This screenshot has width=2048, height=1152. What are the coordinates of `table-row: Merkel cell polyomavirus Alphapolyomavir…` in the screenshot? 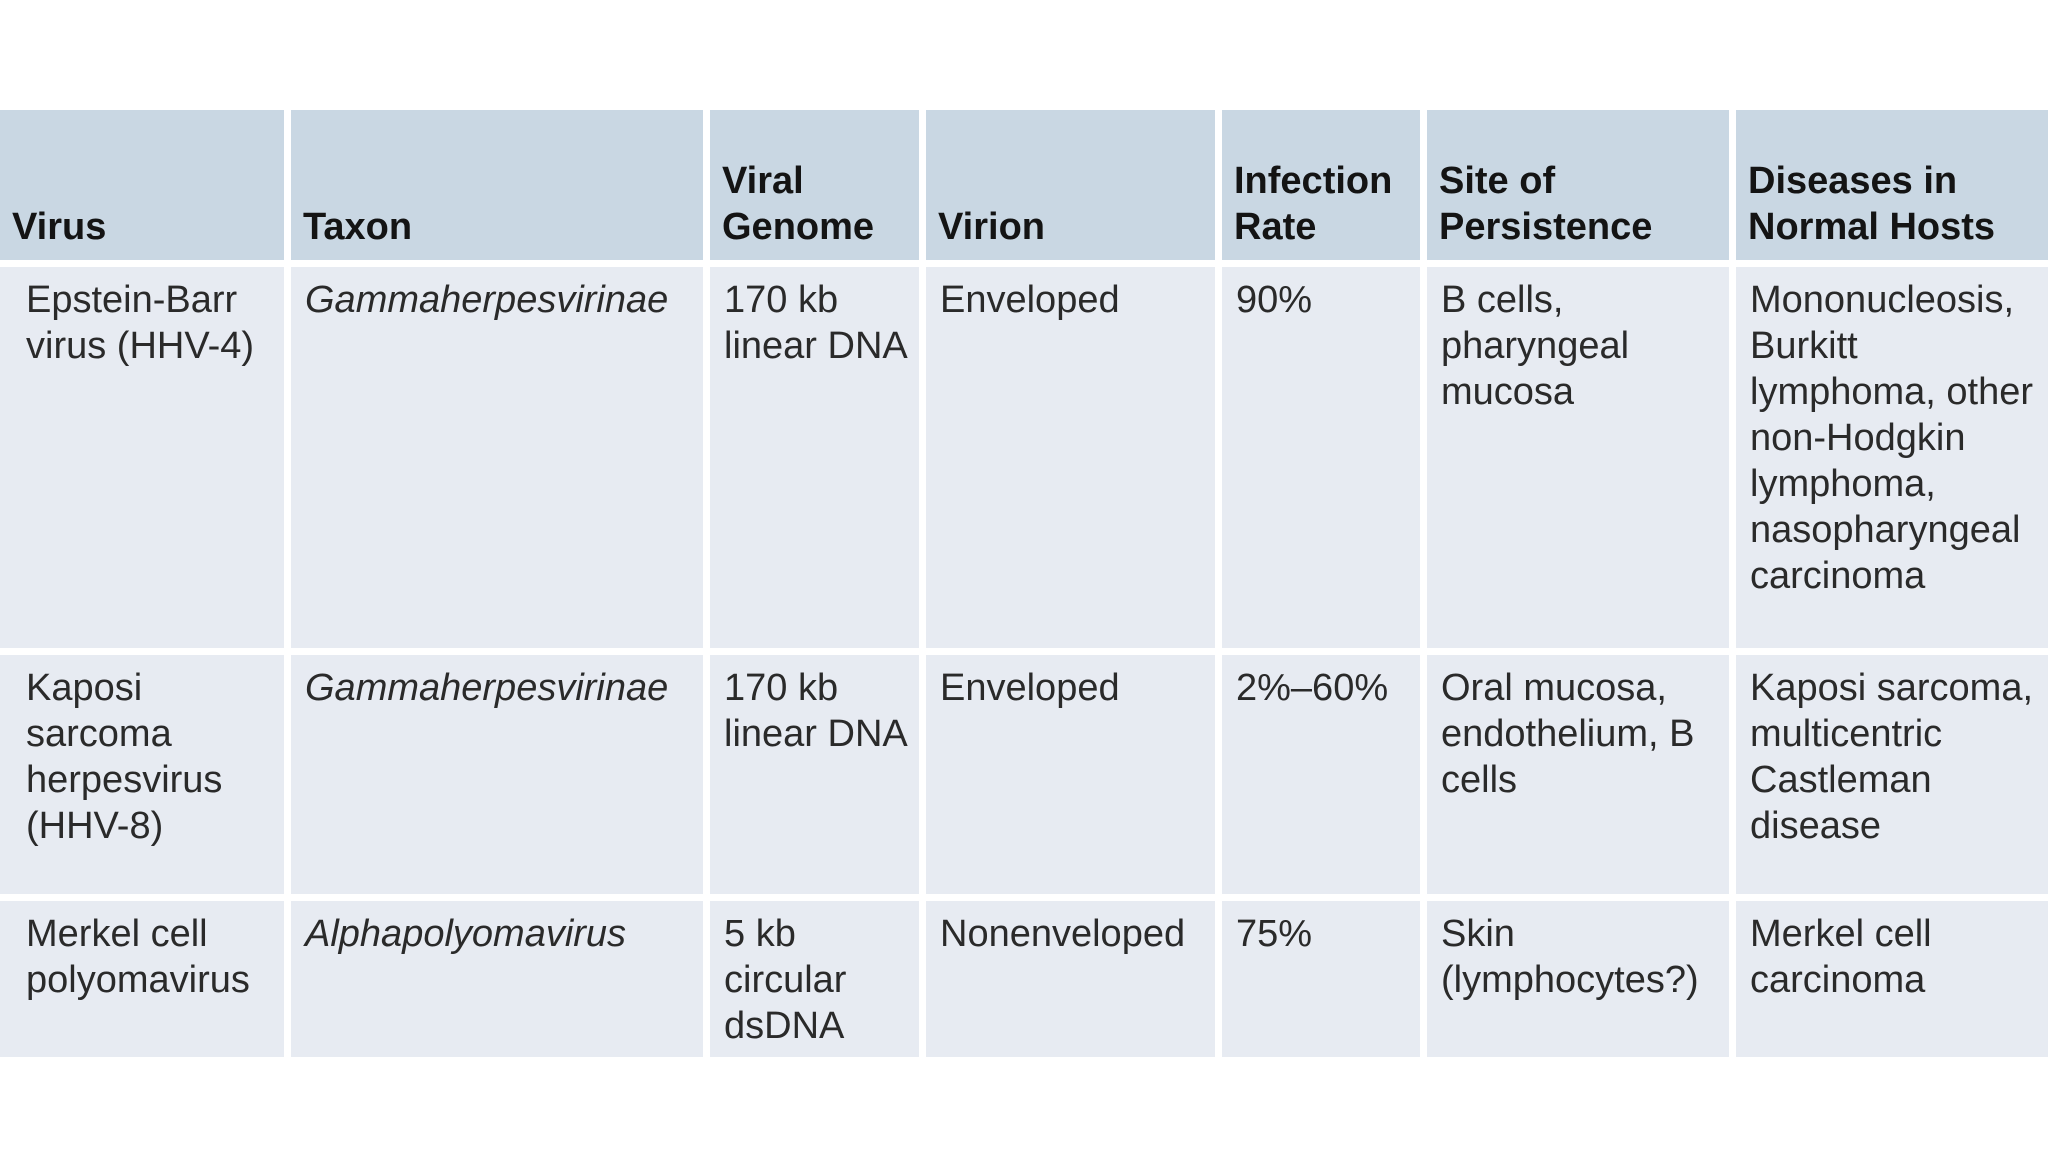 It's located at (1024, 982).